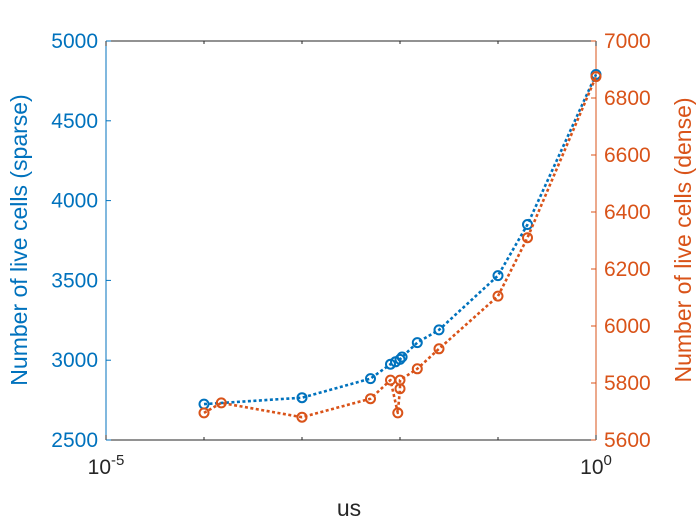  I want to click on x-tick-label: 10⁻⁵, so click(106, 465).